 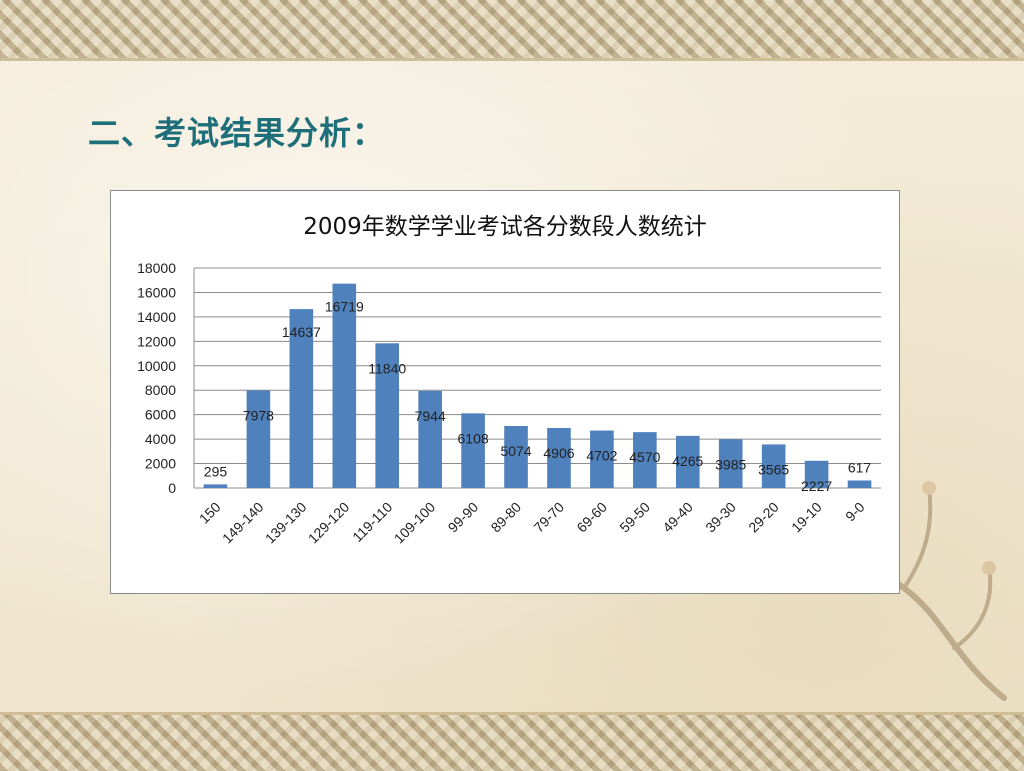 I want to click on y-tick-label: 6000, so click(x=160, y=415).